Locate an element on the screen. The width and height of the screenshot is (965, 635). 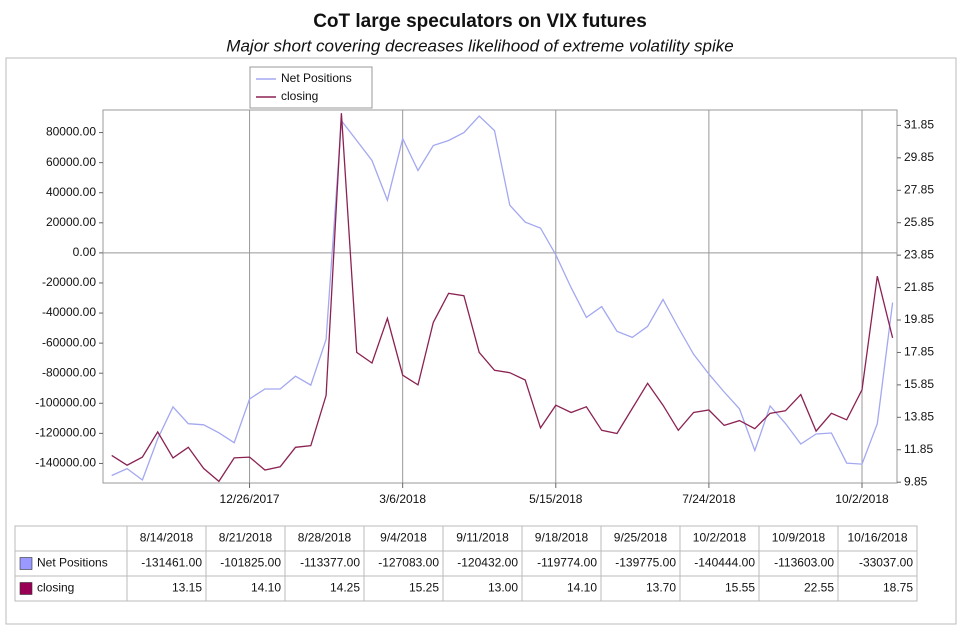
table-header: 9/18/2018 is located at coordinates (562, 538).